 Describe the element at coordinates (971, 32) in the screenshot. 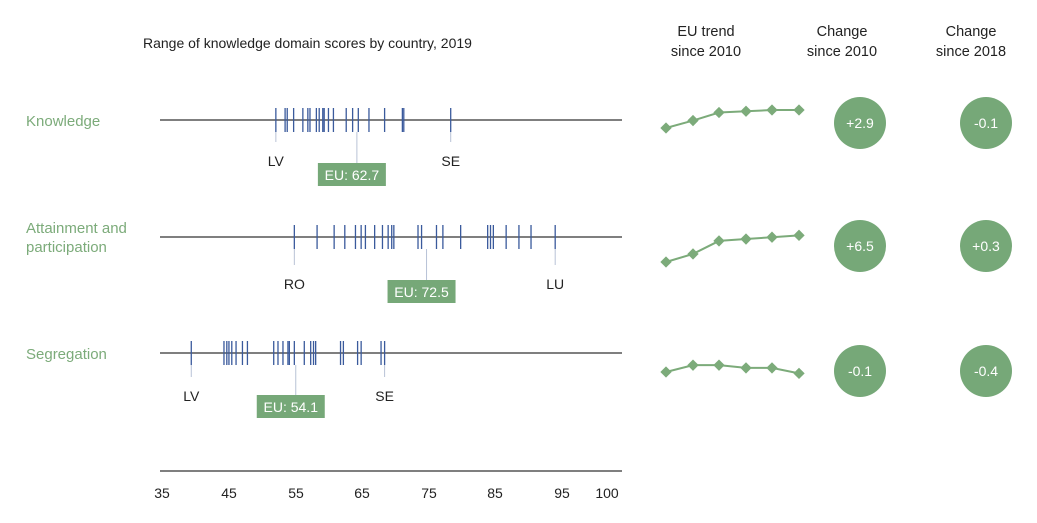

I see `header-change2018-line-1: Change` at that location.